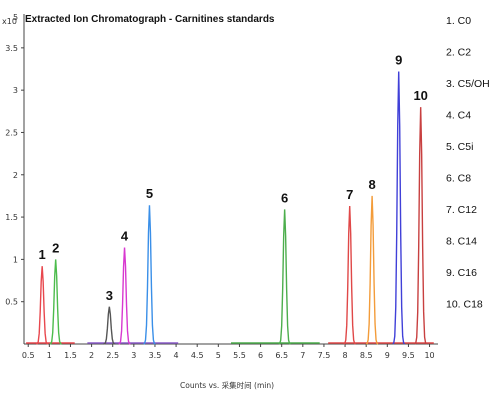 The width and height of the screenshot is (500, 400). Describe the element at coordinates (260, 355) in the screenshot. I see `x-tick-label: 6` at that location.